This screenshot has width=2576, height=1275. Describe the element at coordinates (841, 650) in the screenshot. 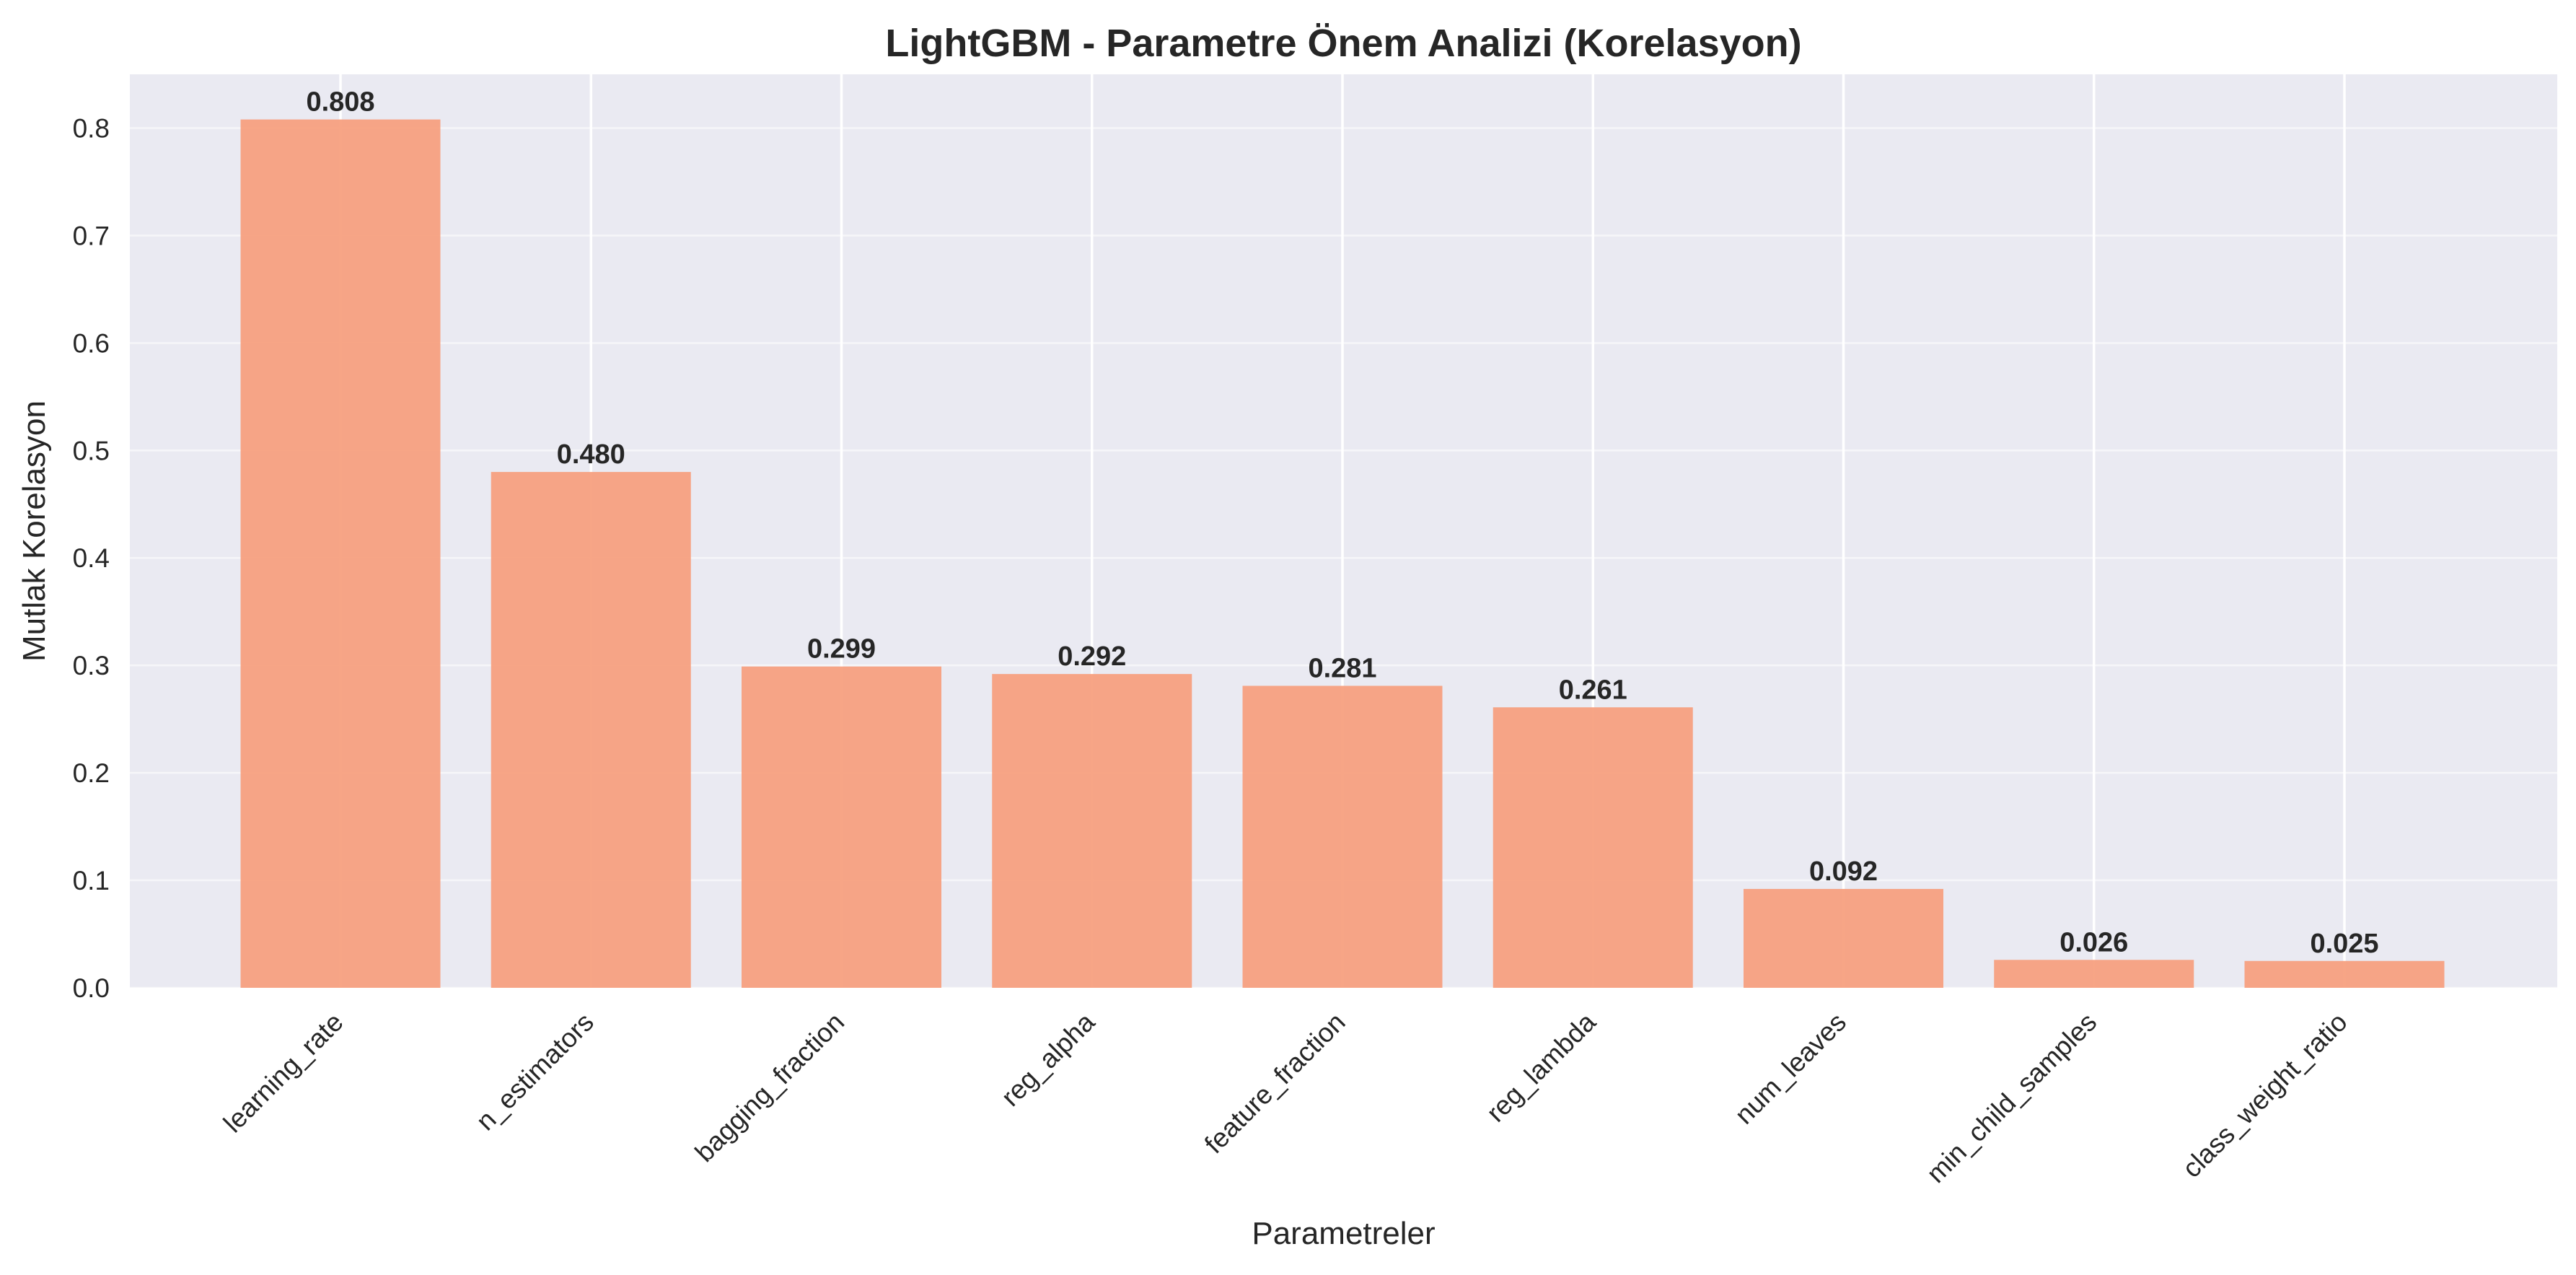

I see `bar-value-label: 0.299` at that location.